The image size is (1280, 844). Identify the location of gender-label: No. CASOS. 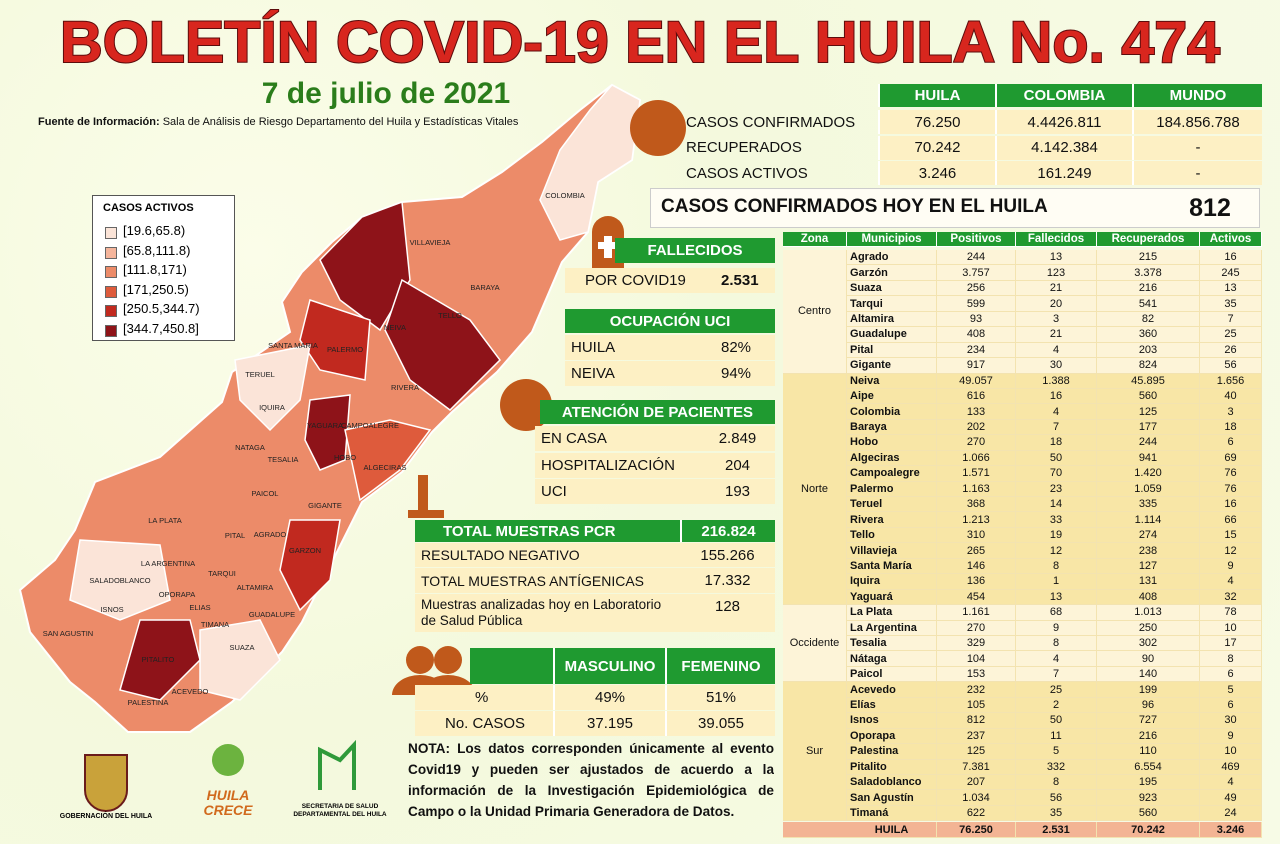
(484, 723).